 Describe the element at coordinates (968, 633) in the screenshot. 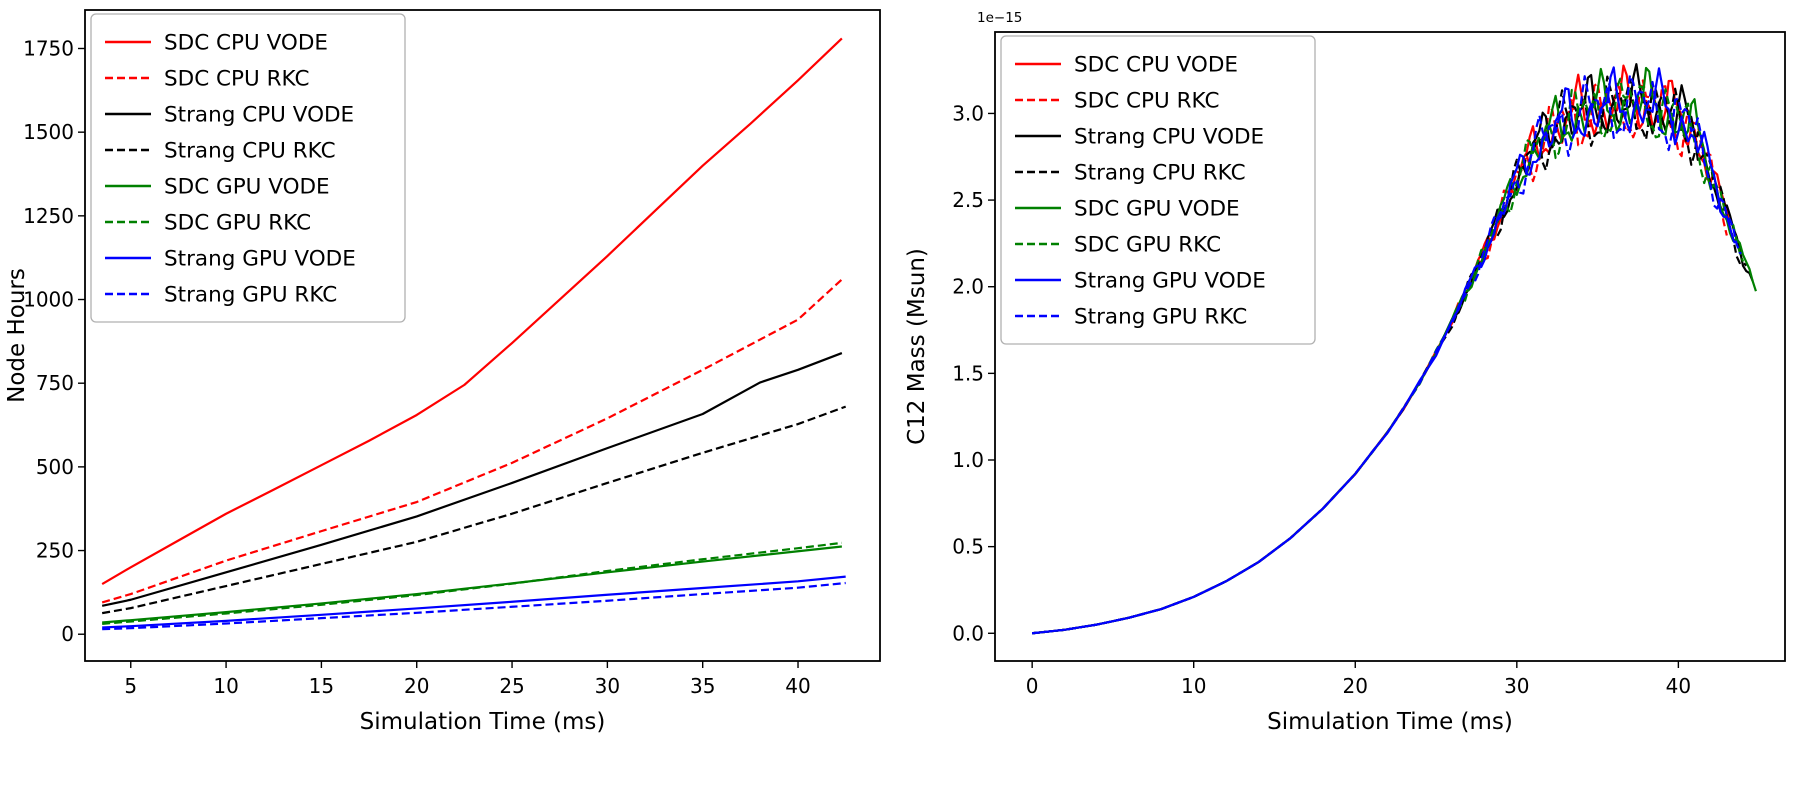

I see `y-tick-label: 0.0` at that location.